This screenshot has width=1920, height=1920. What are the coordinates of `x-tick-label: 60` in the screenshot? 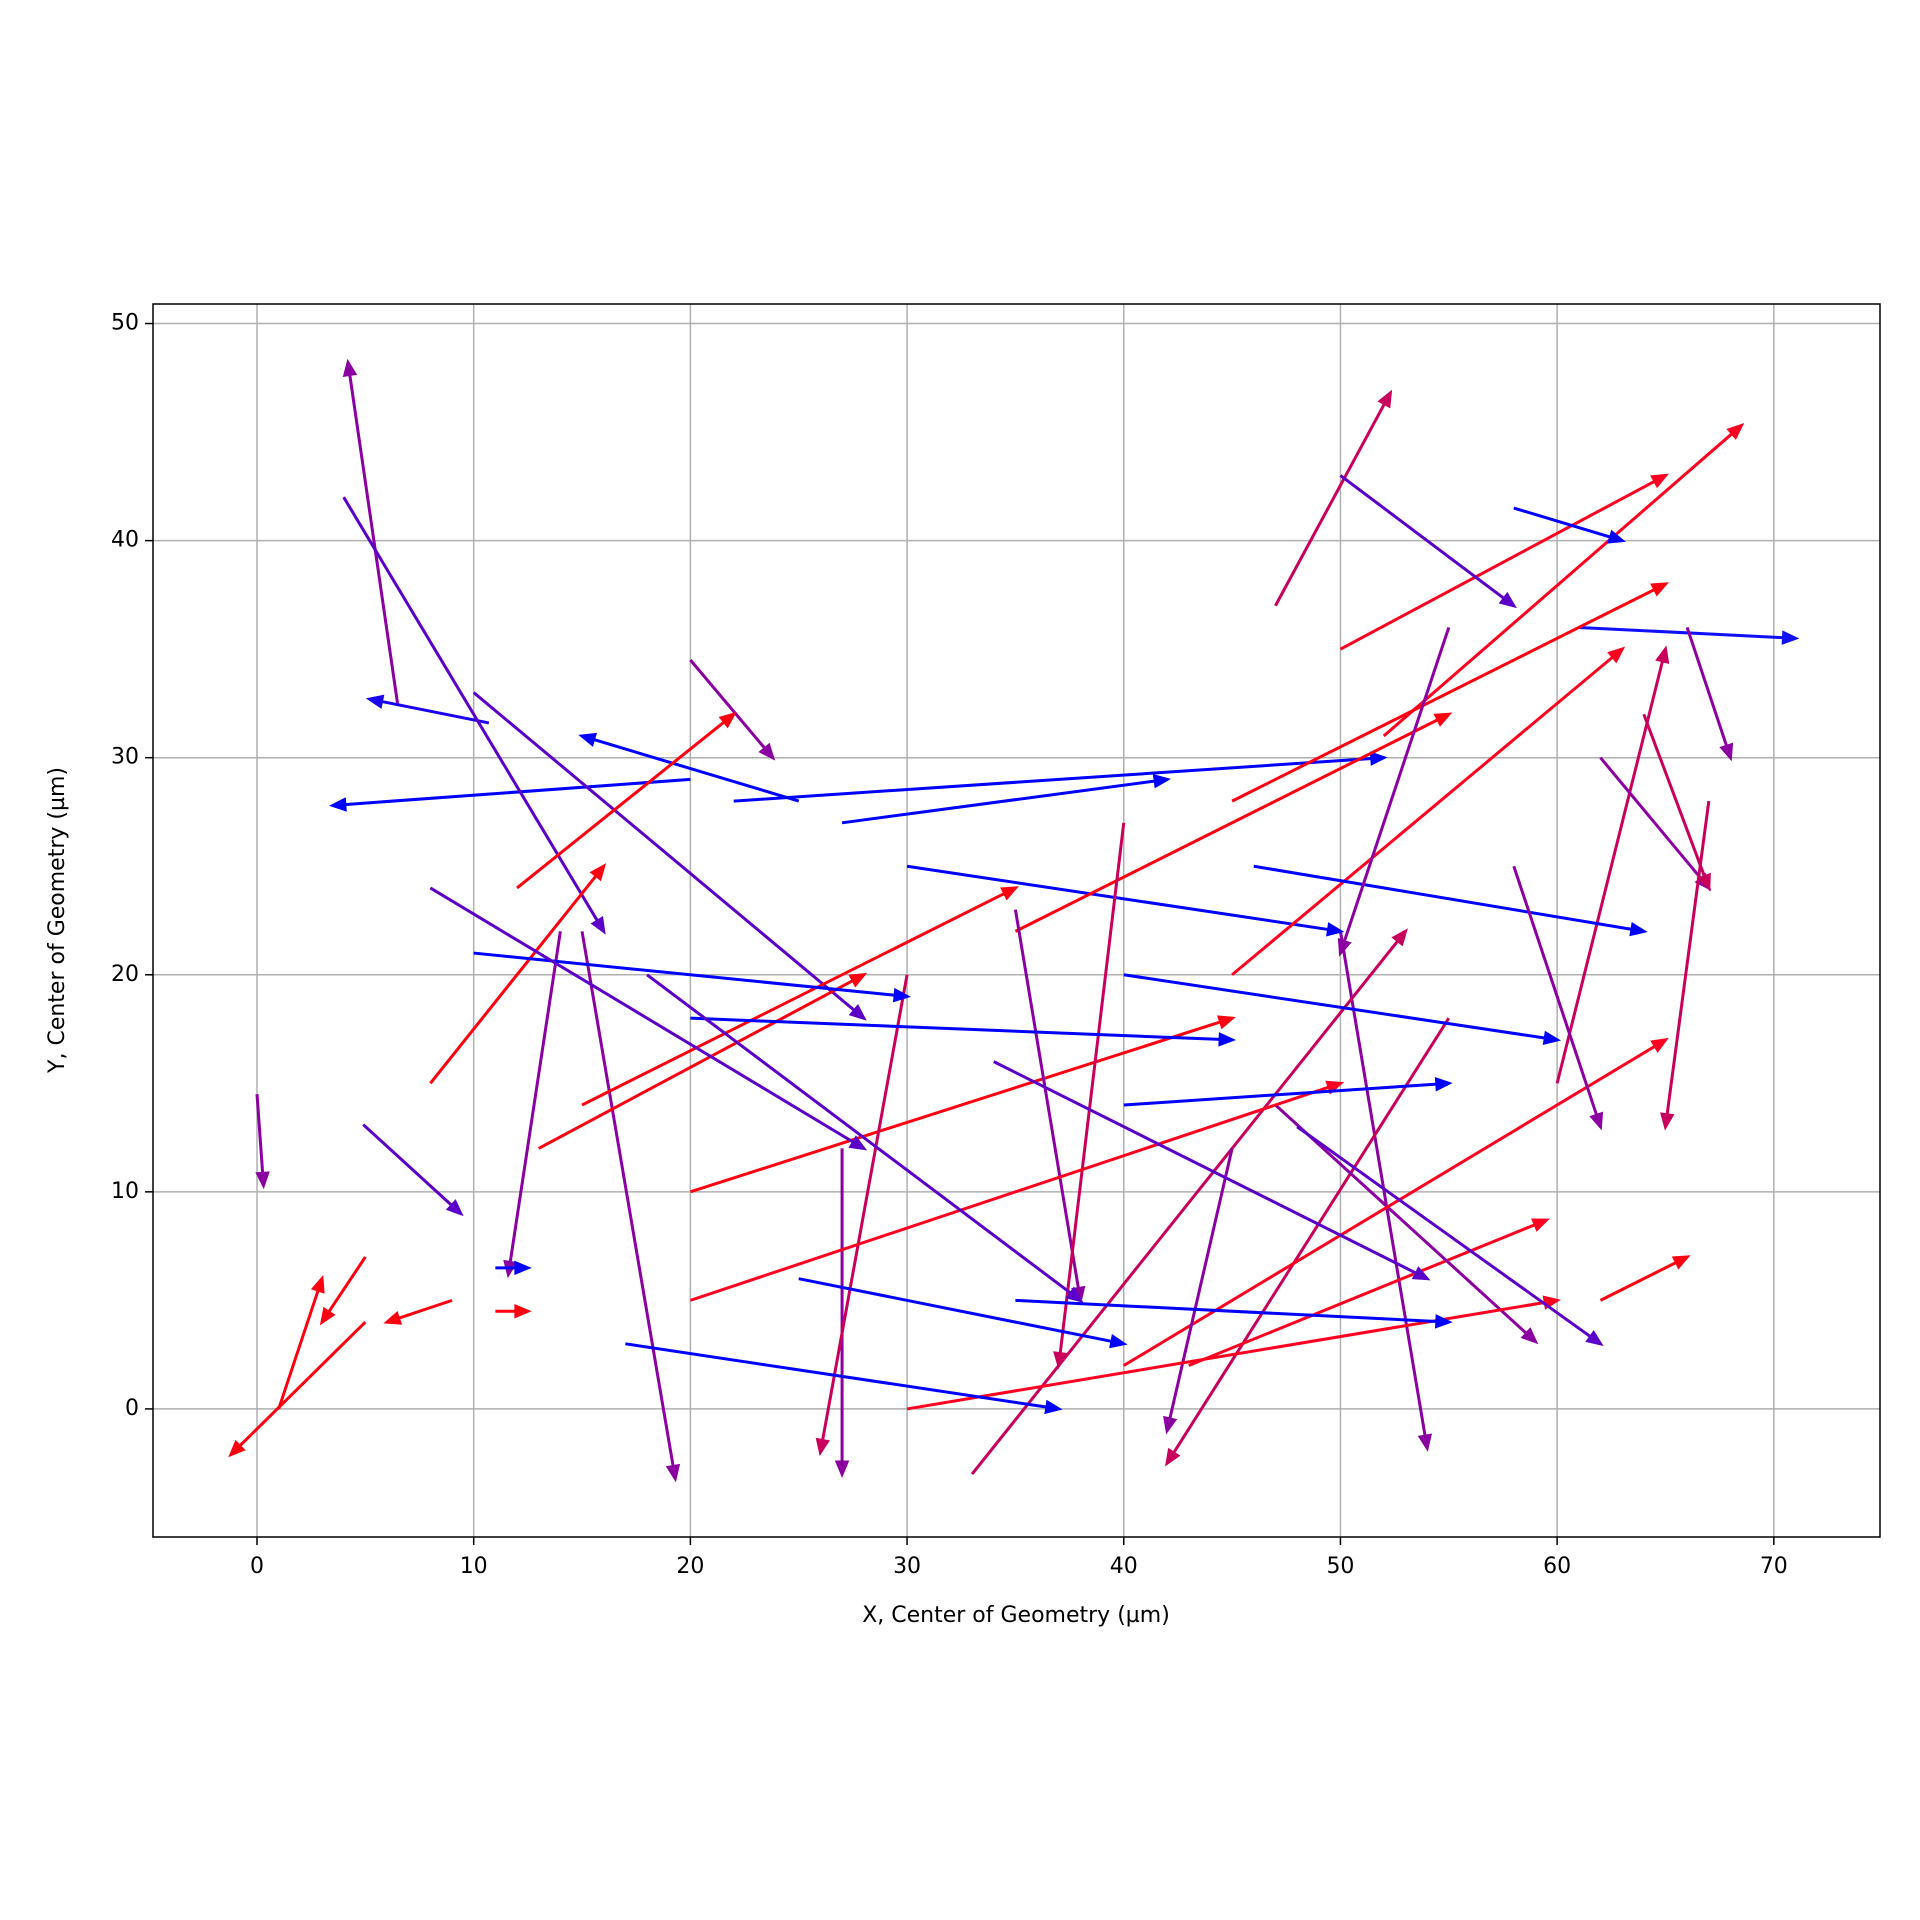 It's located at (1557, 1566).